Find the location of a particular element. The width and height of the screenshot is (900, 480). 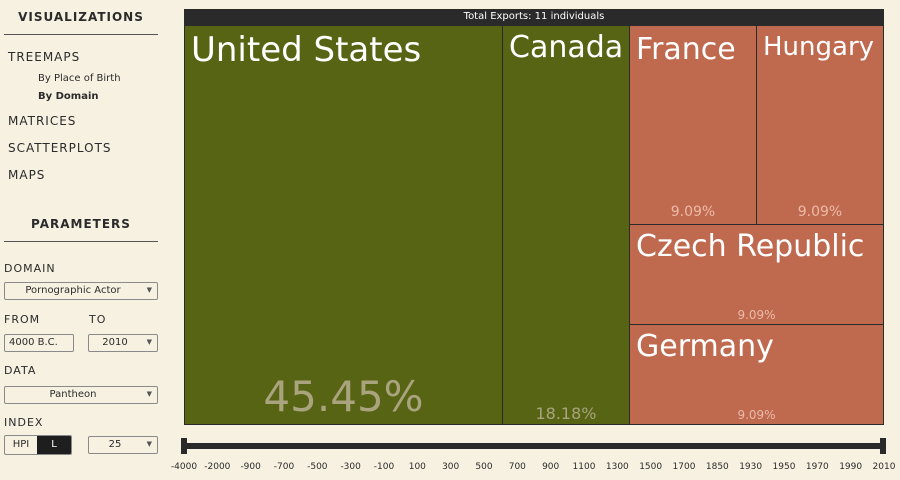

timeline-tick-label: 1950 is located at coordinates (784, 467).